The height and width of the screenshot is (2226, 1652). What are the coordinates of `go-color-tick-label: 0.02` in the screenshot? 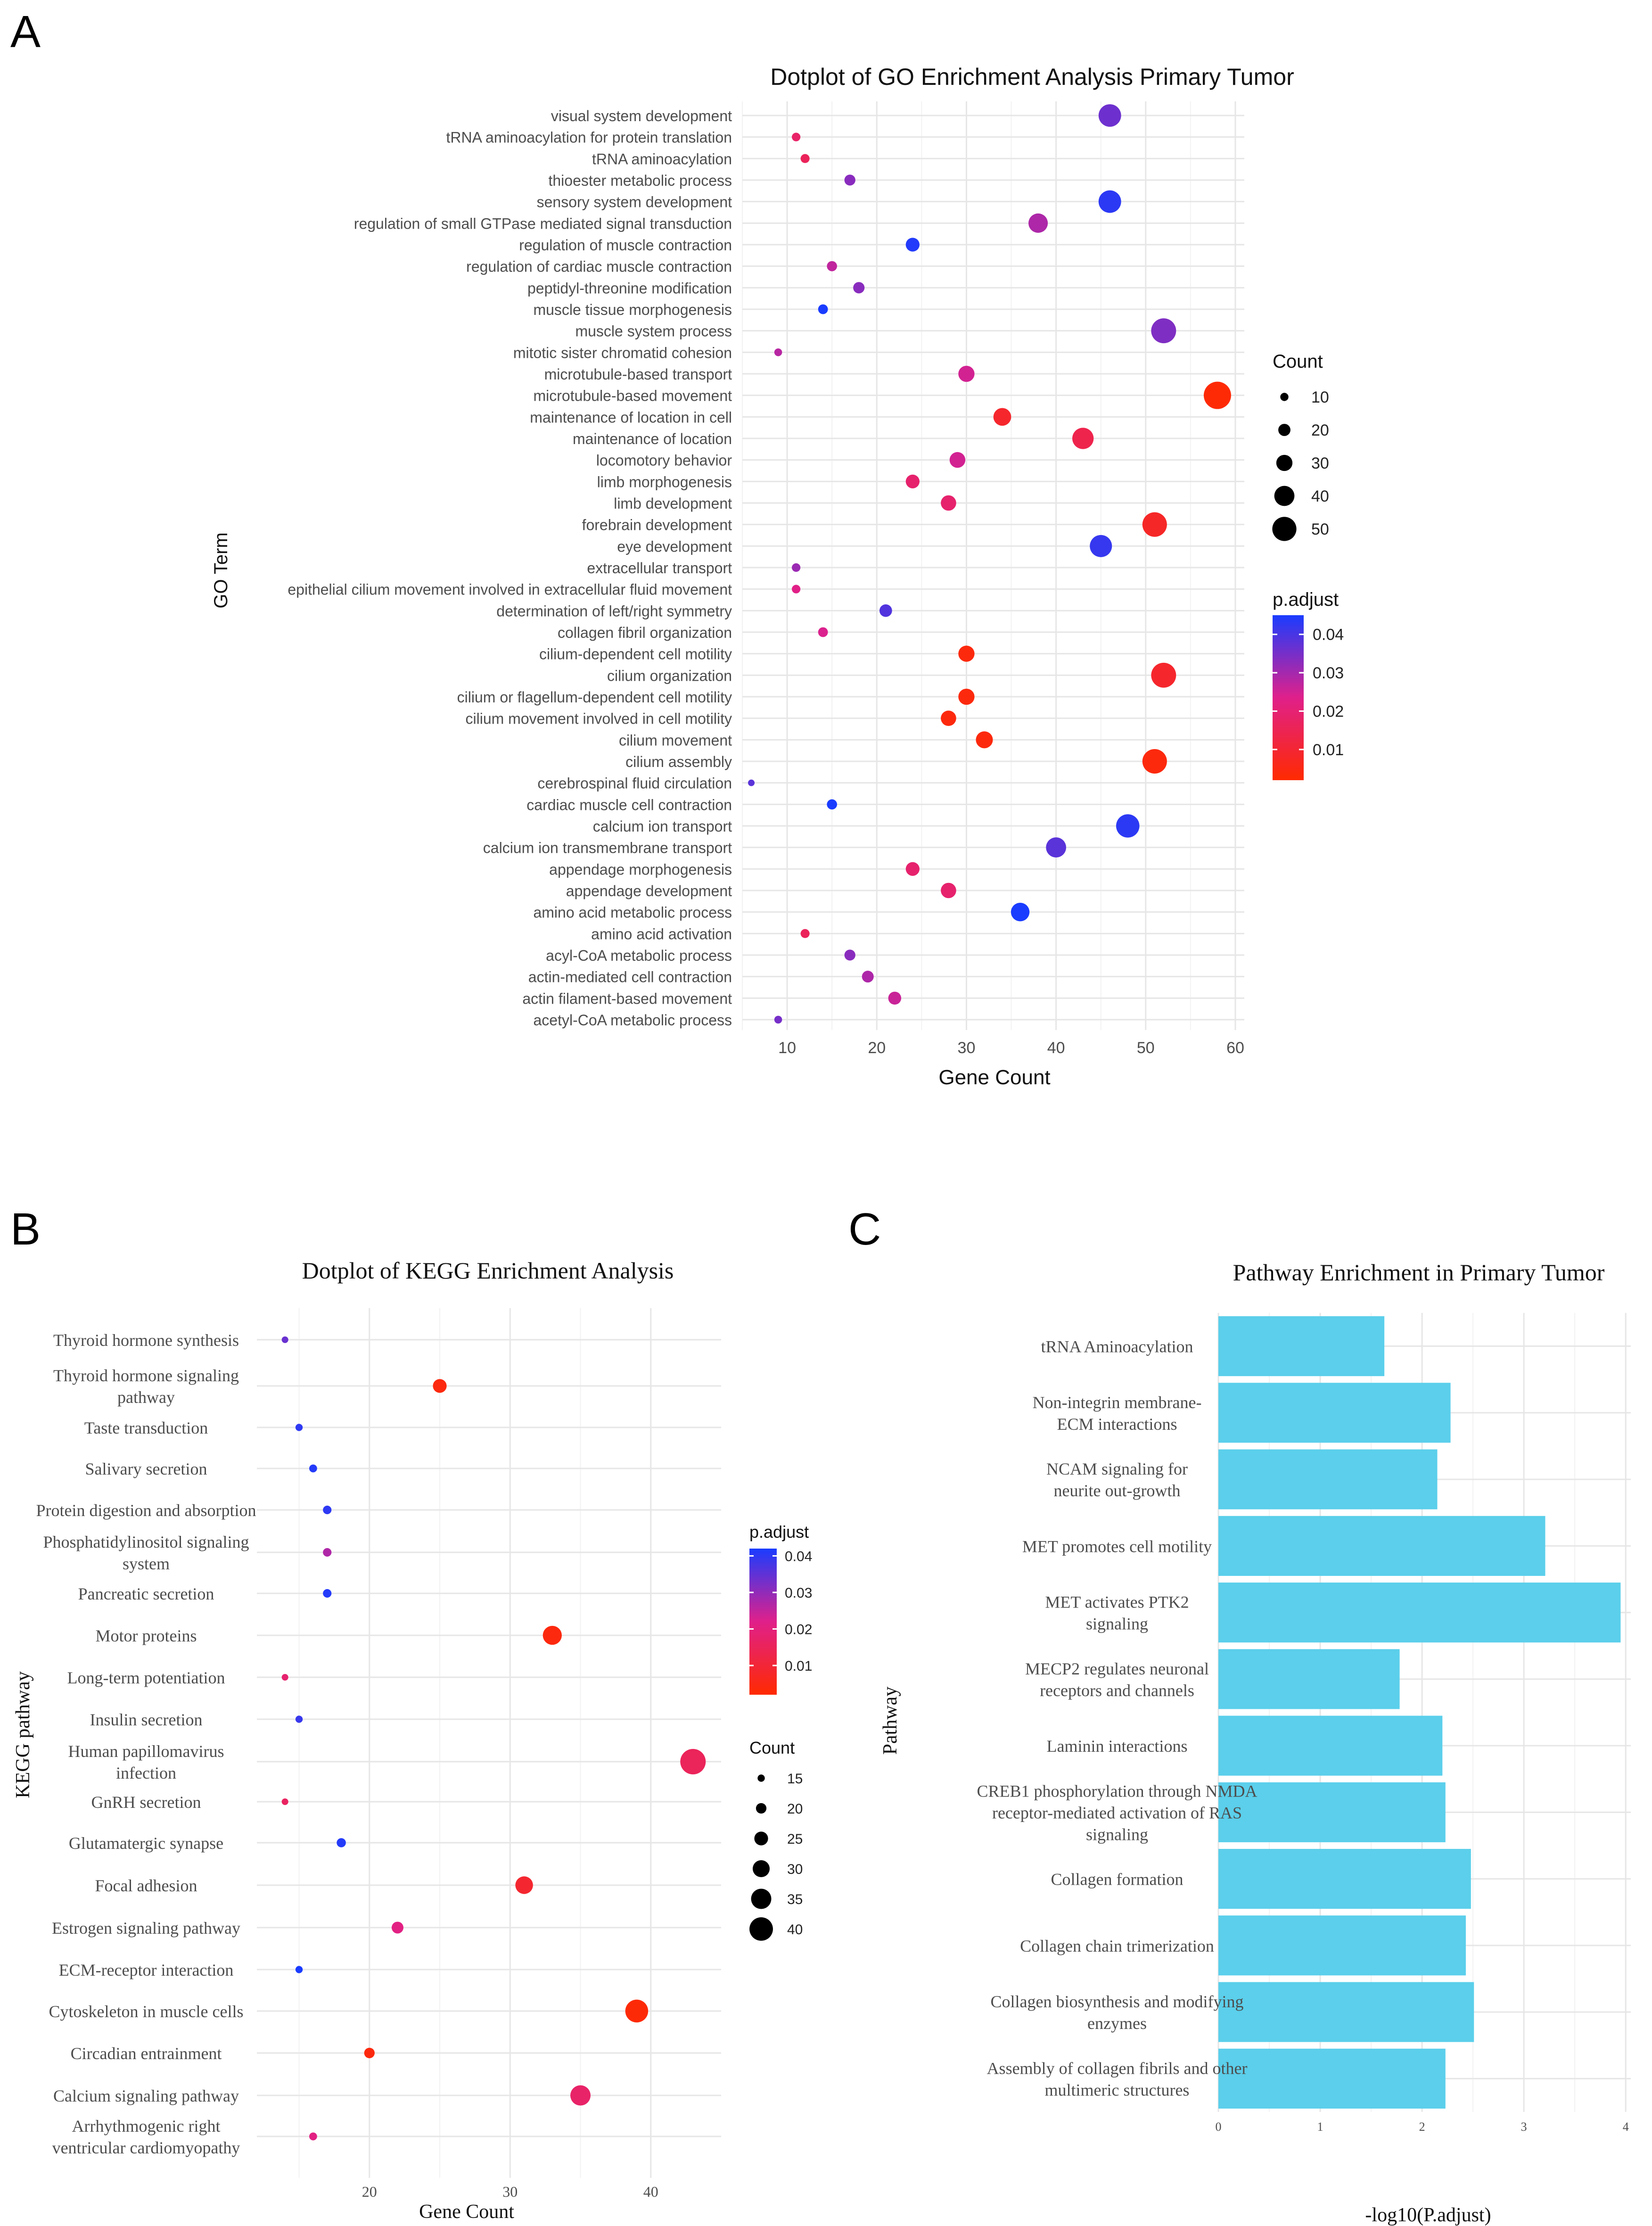 It's located at (1329, 711).